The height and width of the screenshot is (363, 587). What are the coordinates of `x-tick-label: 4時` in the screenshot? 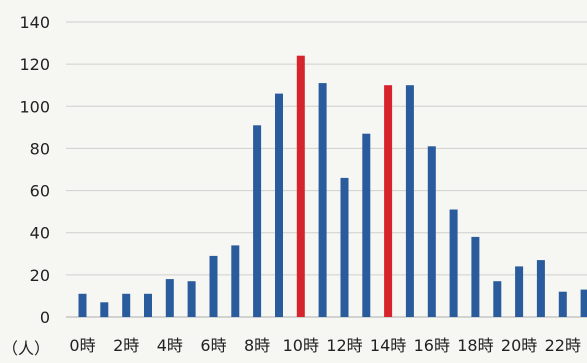 It's located at (170, 345).